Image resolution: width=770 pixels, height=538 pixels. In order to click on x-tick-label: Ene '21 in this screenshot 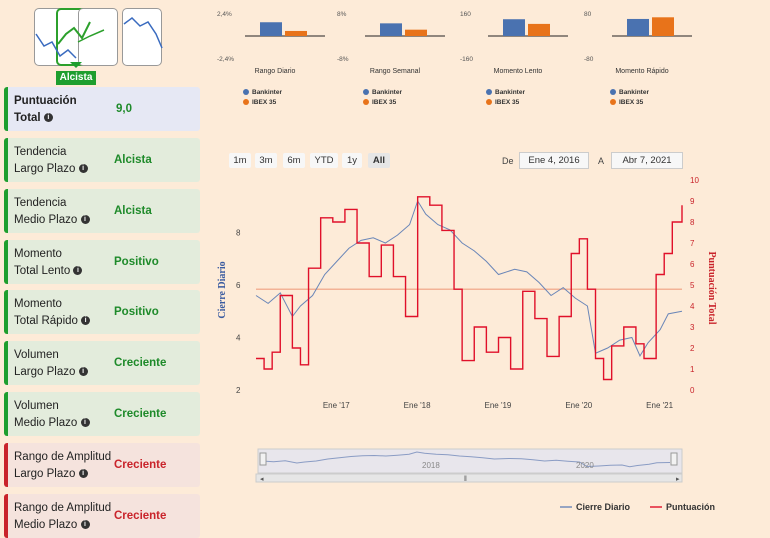, I will do `click(659, 405)`.